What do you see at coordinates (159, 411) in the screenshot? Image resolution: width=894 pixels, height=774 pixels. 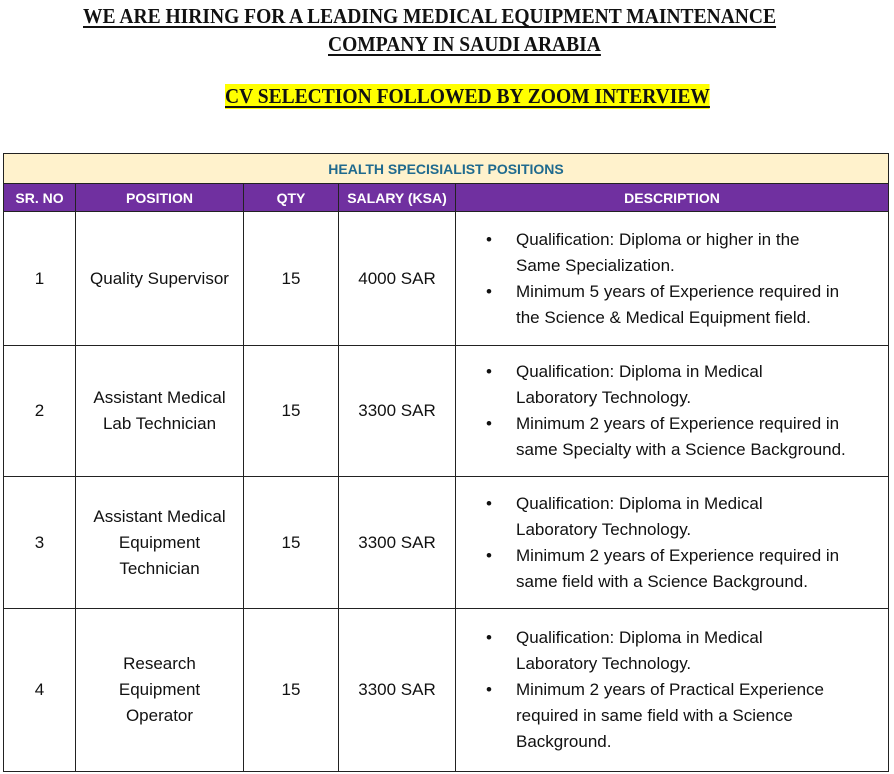 I see `position: Assistant Medical Lab Technician` at bounding box center [159, 411].